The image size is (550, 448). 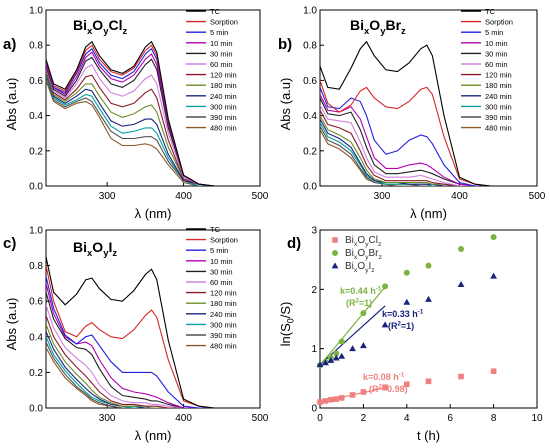 I want to click on y-axis-label-part: 0, so click(x=291, y=320).